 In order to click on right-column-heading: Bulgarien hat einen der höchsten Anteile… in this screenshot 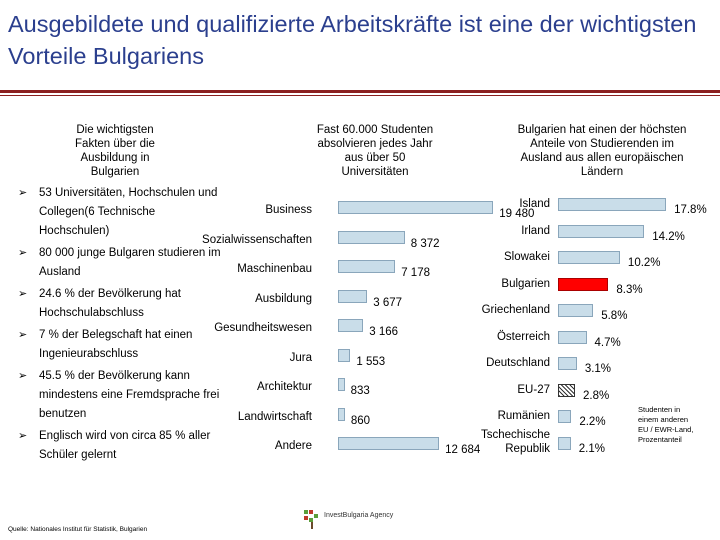, I will do `click(602, 151)`.